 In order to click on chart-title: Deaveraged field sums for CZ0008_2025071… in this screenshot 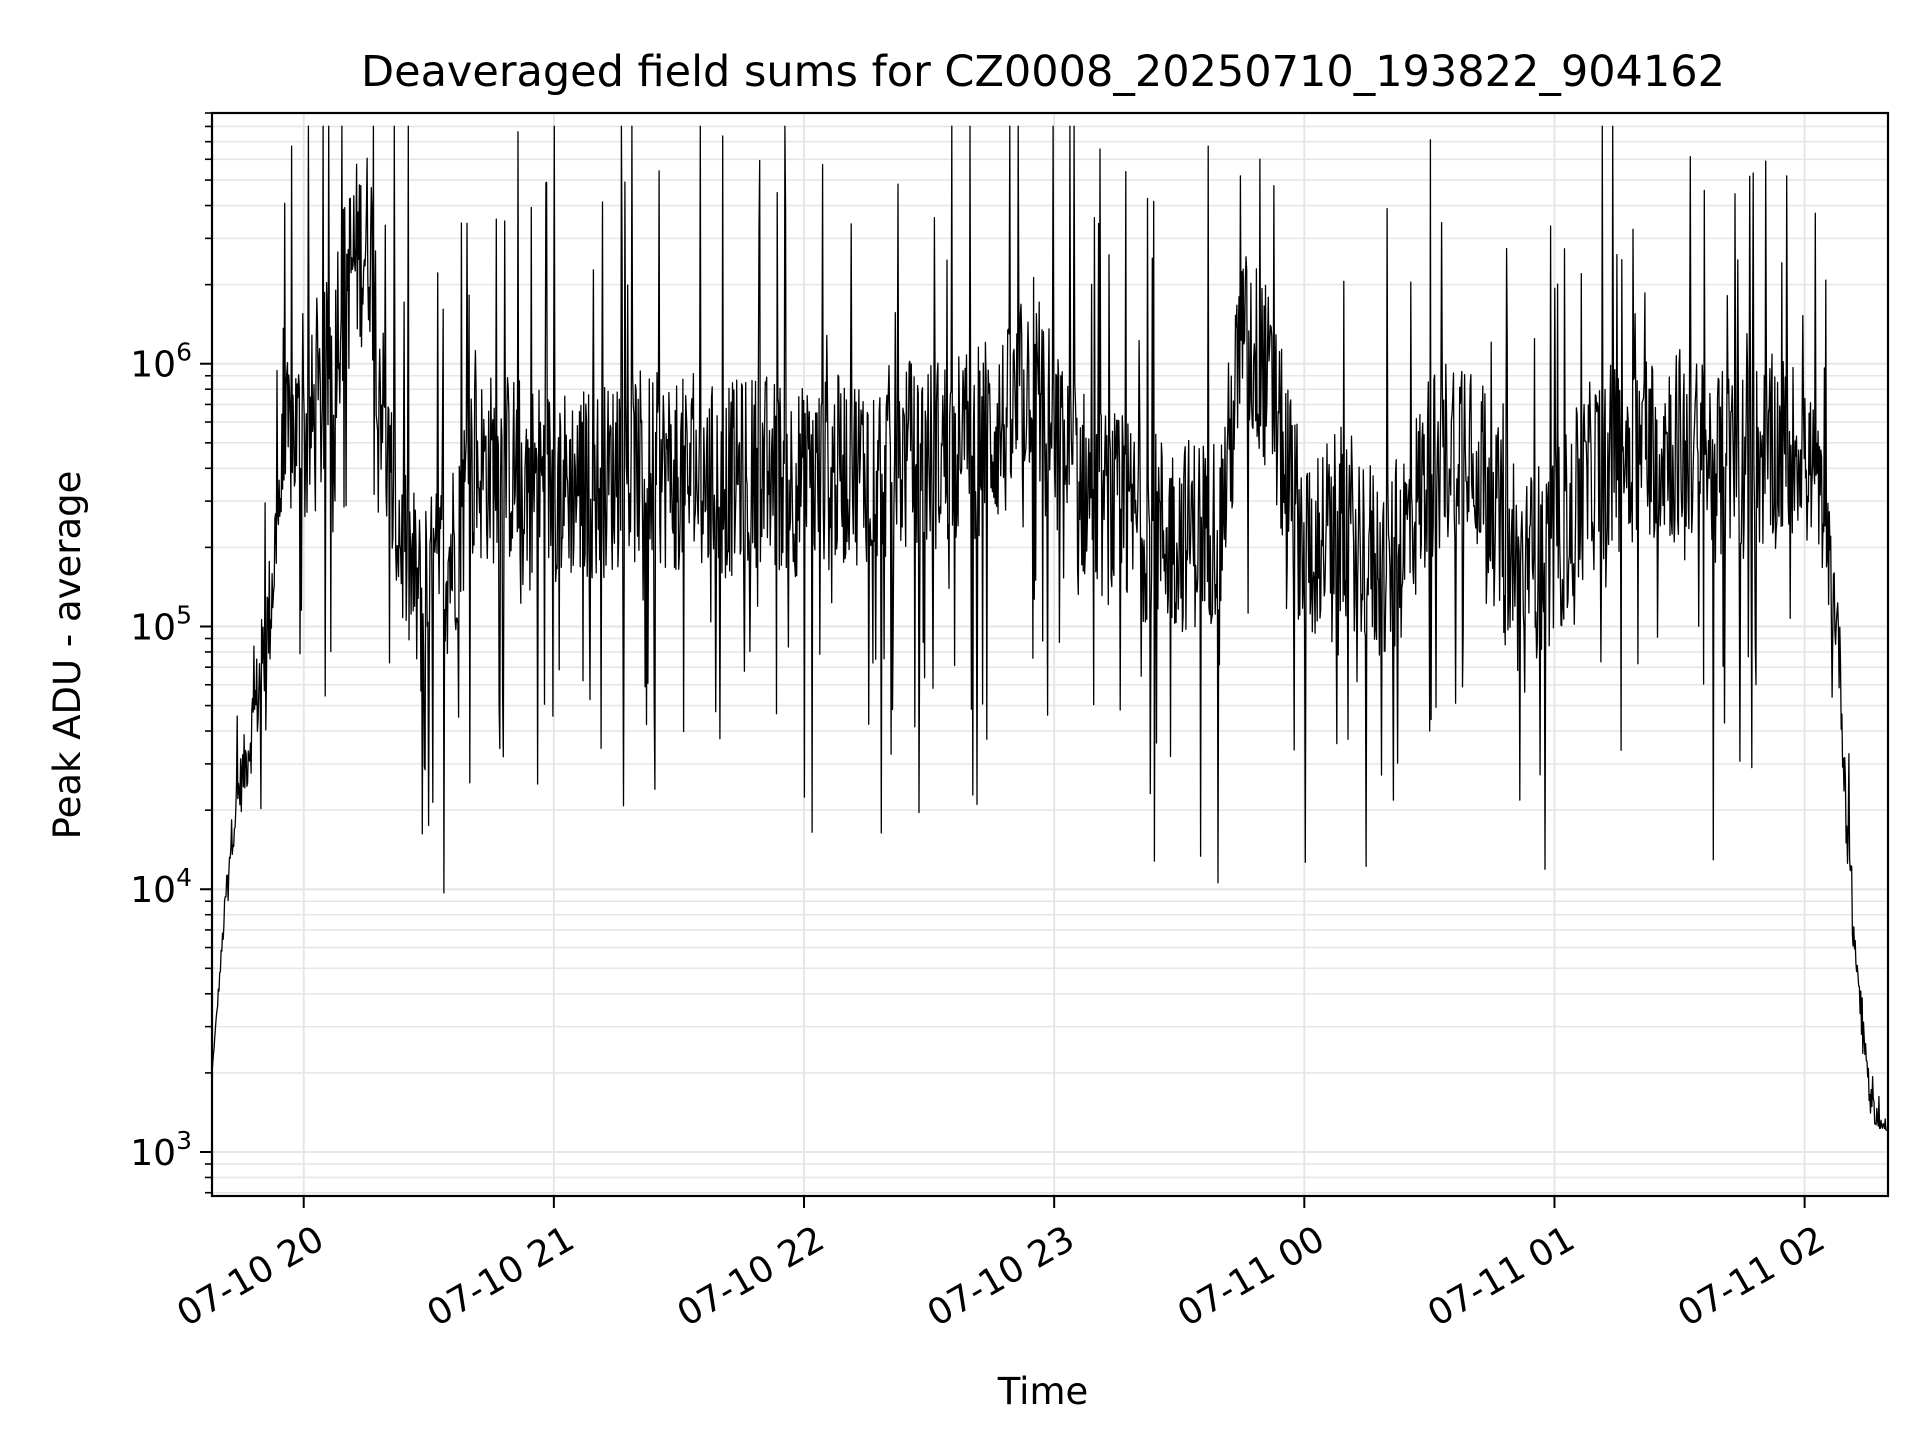, I will do `click(1043, 72)`.